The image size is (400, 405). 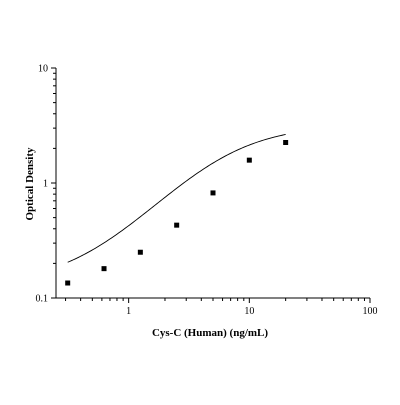 I want to click on y-tick-label: 10, so click(x=43, y=69).